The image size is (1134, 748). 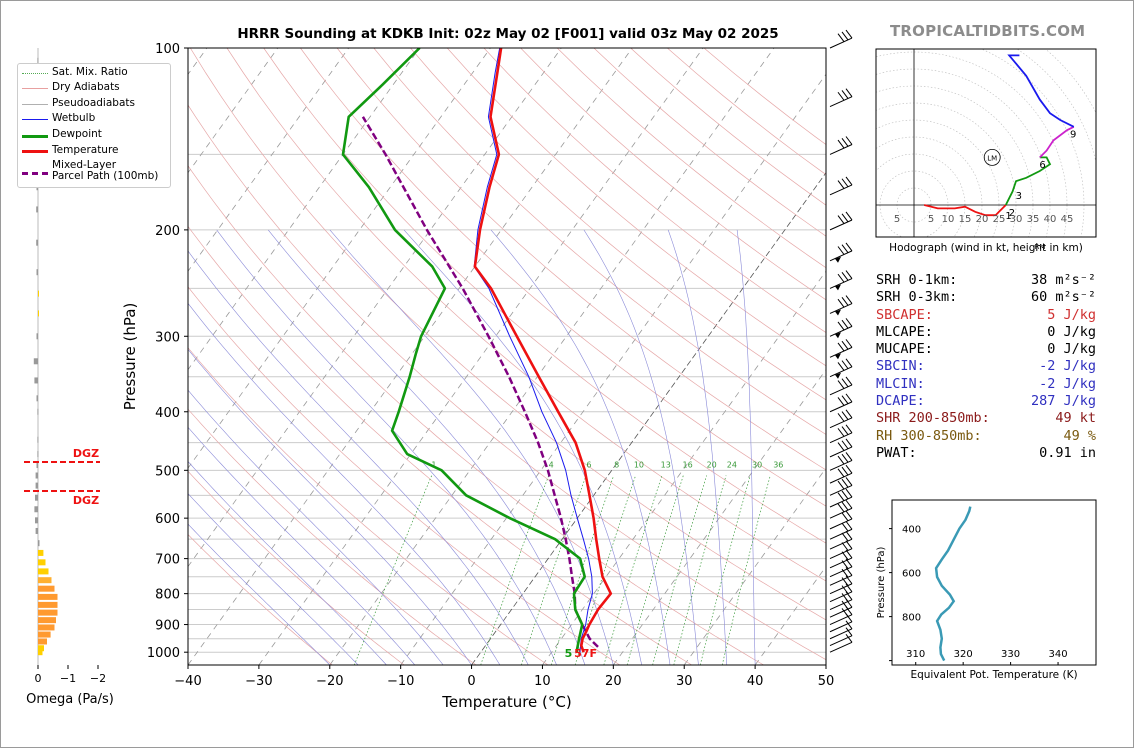 What do you see at coordinates (616, 464) in the screenshot?
I see `mixing-ratio-label: 8` at bounding box center [616, 464].